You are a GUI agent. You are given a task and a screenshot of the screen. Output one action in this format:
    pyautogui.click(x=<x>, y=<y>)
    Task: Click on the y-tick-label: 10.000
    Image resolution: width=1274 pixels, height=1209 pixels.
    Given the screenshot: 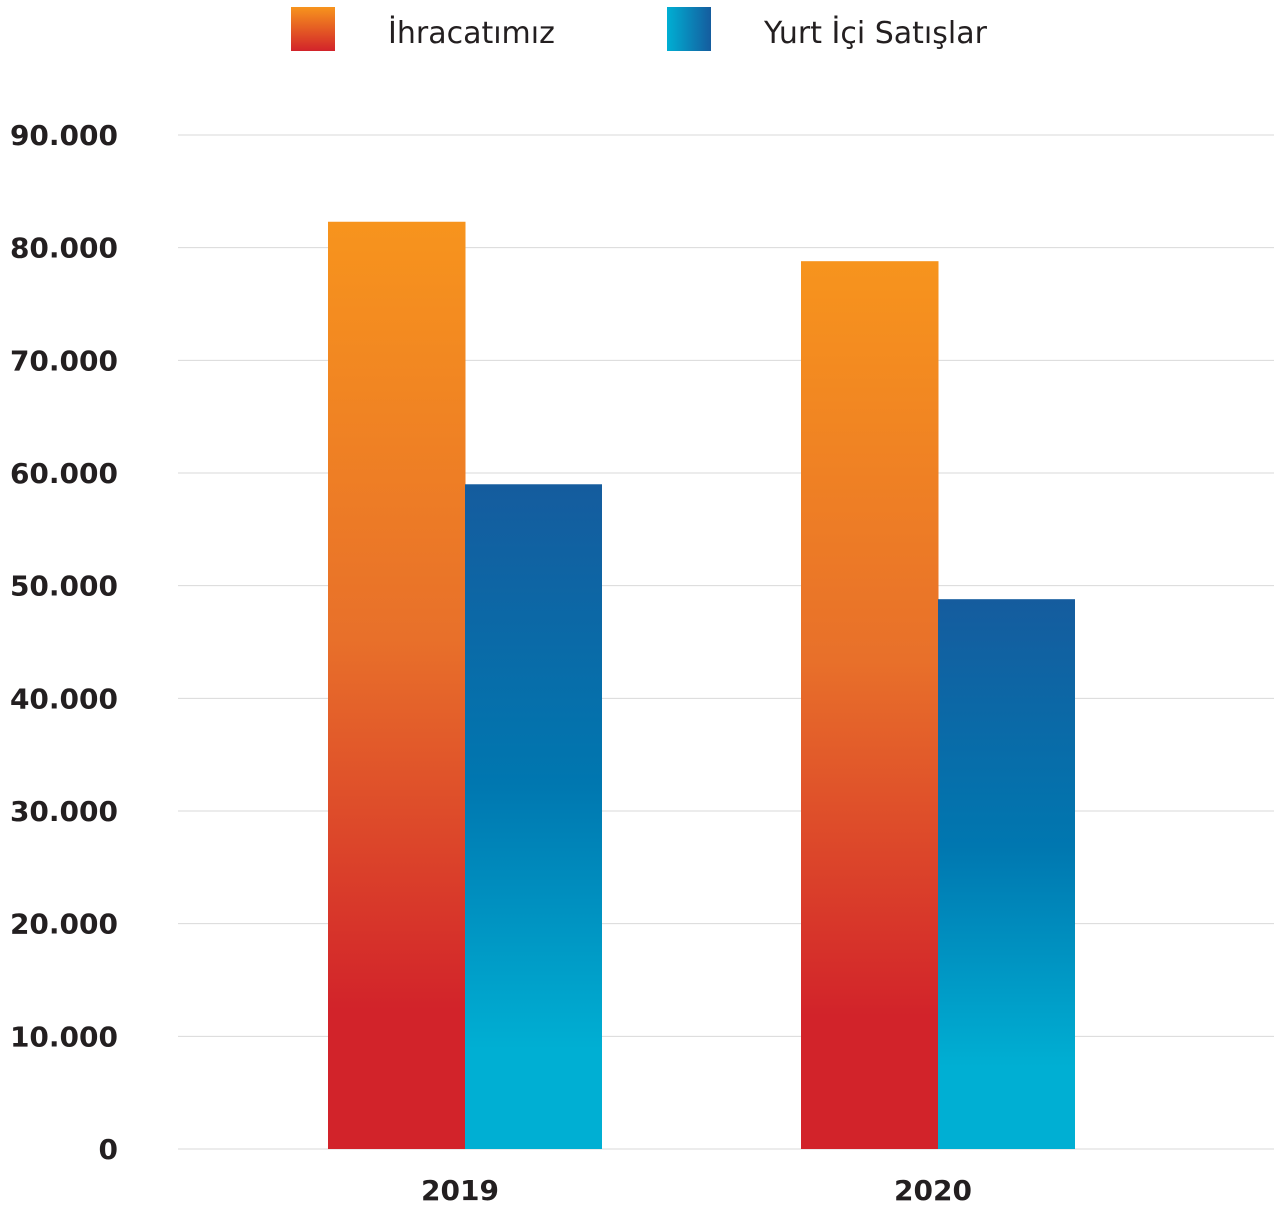 What is the action you would take?
    pyautogui.click(x=64, y=1036)
    